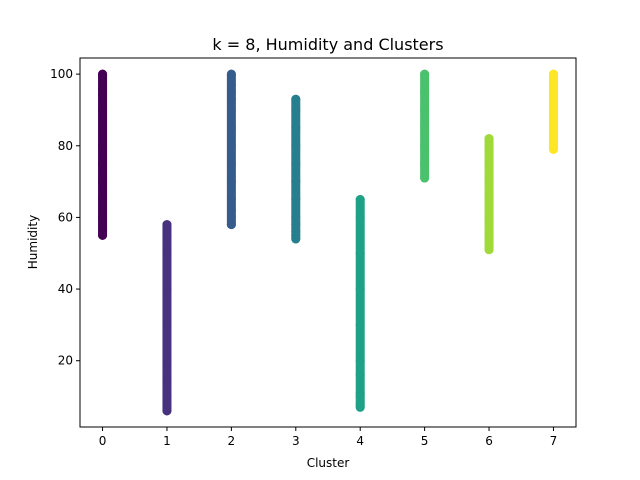 Image resolution: width=640 pixels, height=480 pixels. Describe the element at coordinates (33, 242) in the screenshot. I see `y-axis-label: Humidity` at that location.